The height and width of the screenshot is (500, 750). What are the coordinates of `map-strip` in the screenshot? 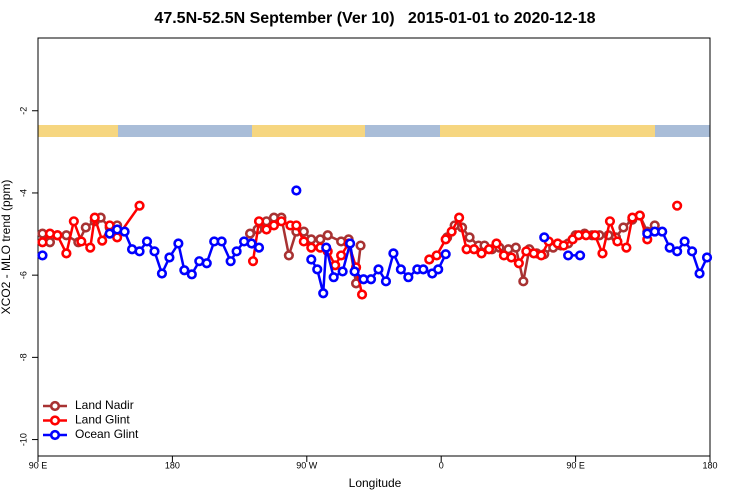 It's located at (374, 131).